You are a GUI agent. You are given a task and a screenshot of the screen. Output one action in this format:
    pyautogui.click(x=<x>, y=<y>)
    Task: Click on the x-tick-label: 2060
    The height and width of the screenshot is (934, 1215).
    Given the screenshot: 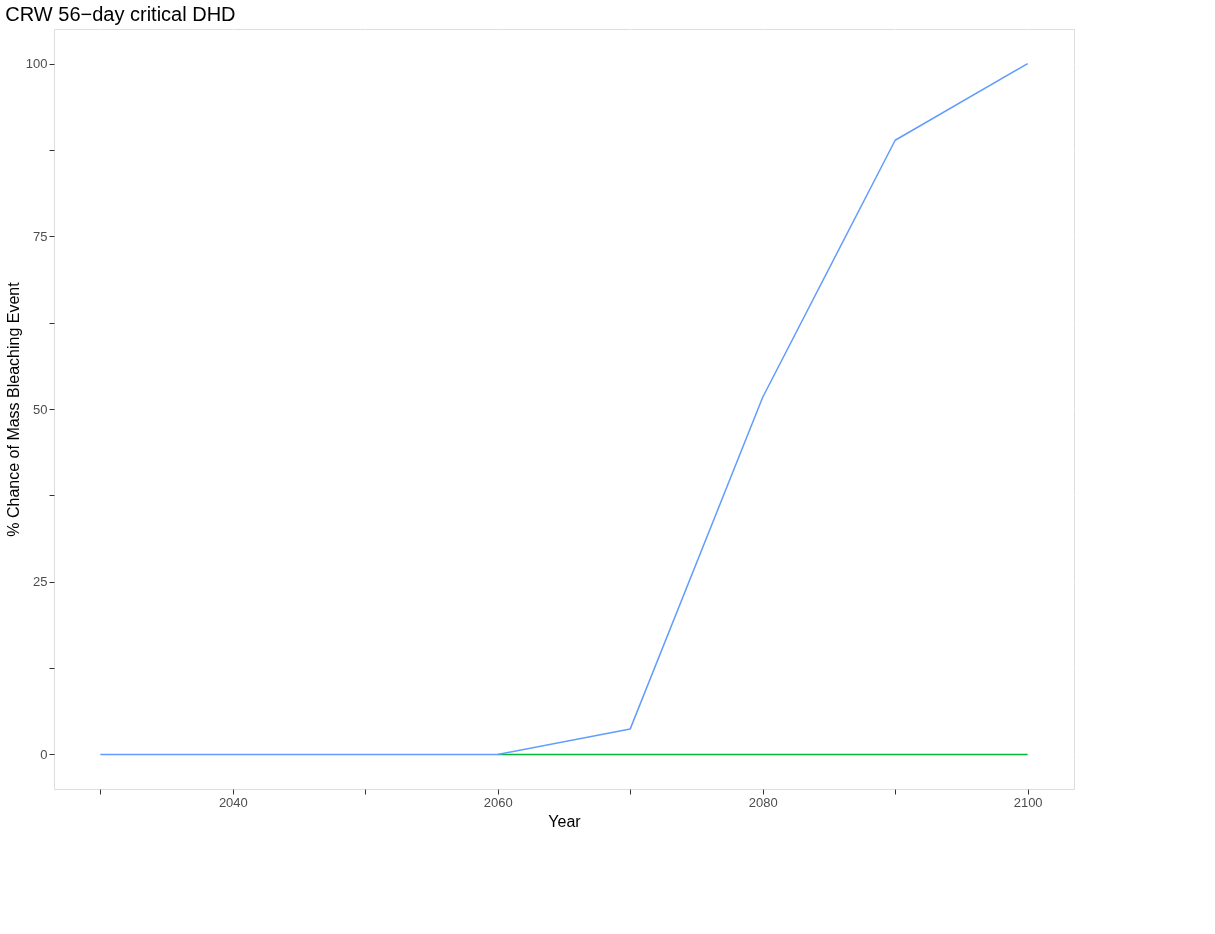 What is the action you would take?
    pyautogui.click(x=498, y=802)
    